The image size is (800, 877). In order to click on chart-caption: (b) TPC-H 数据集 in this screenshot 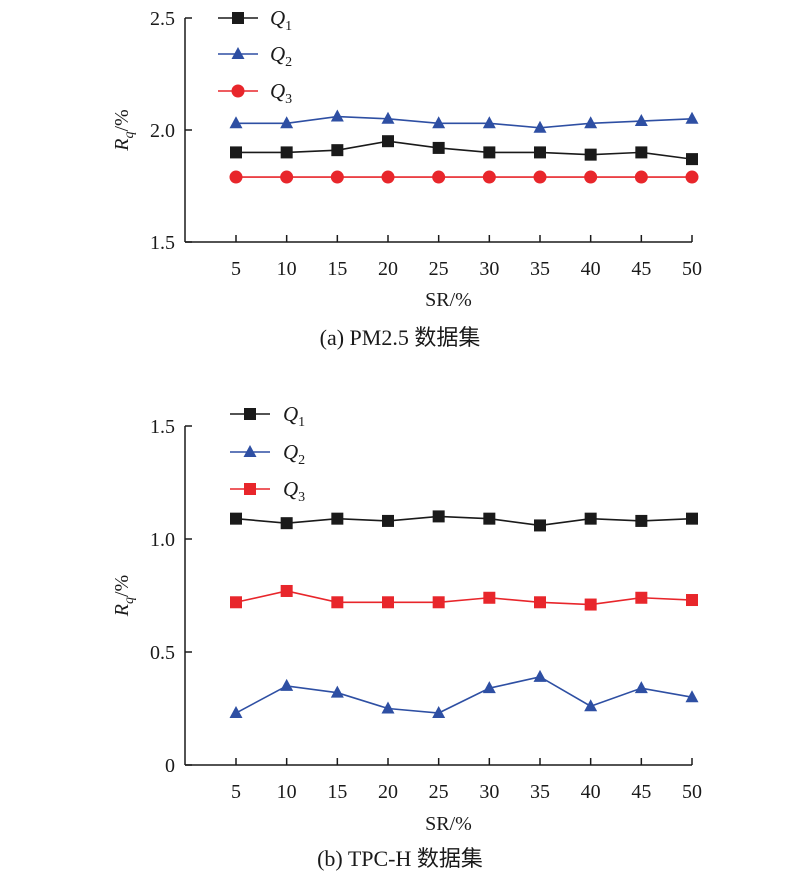, I will do `click(400, 858)`.